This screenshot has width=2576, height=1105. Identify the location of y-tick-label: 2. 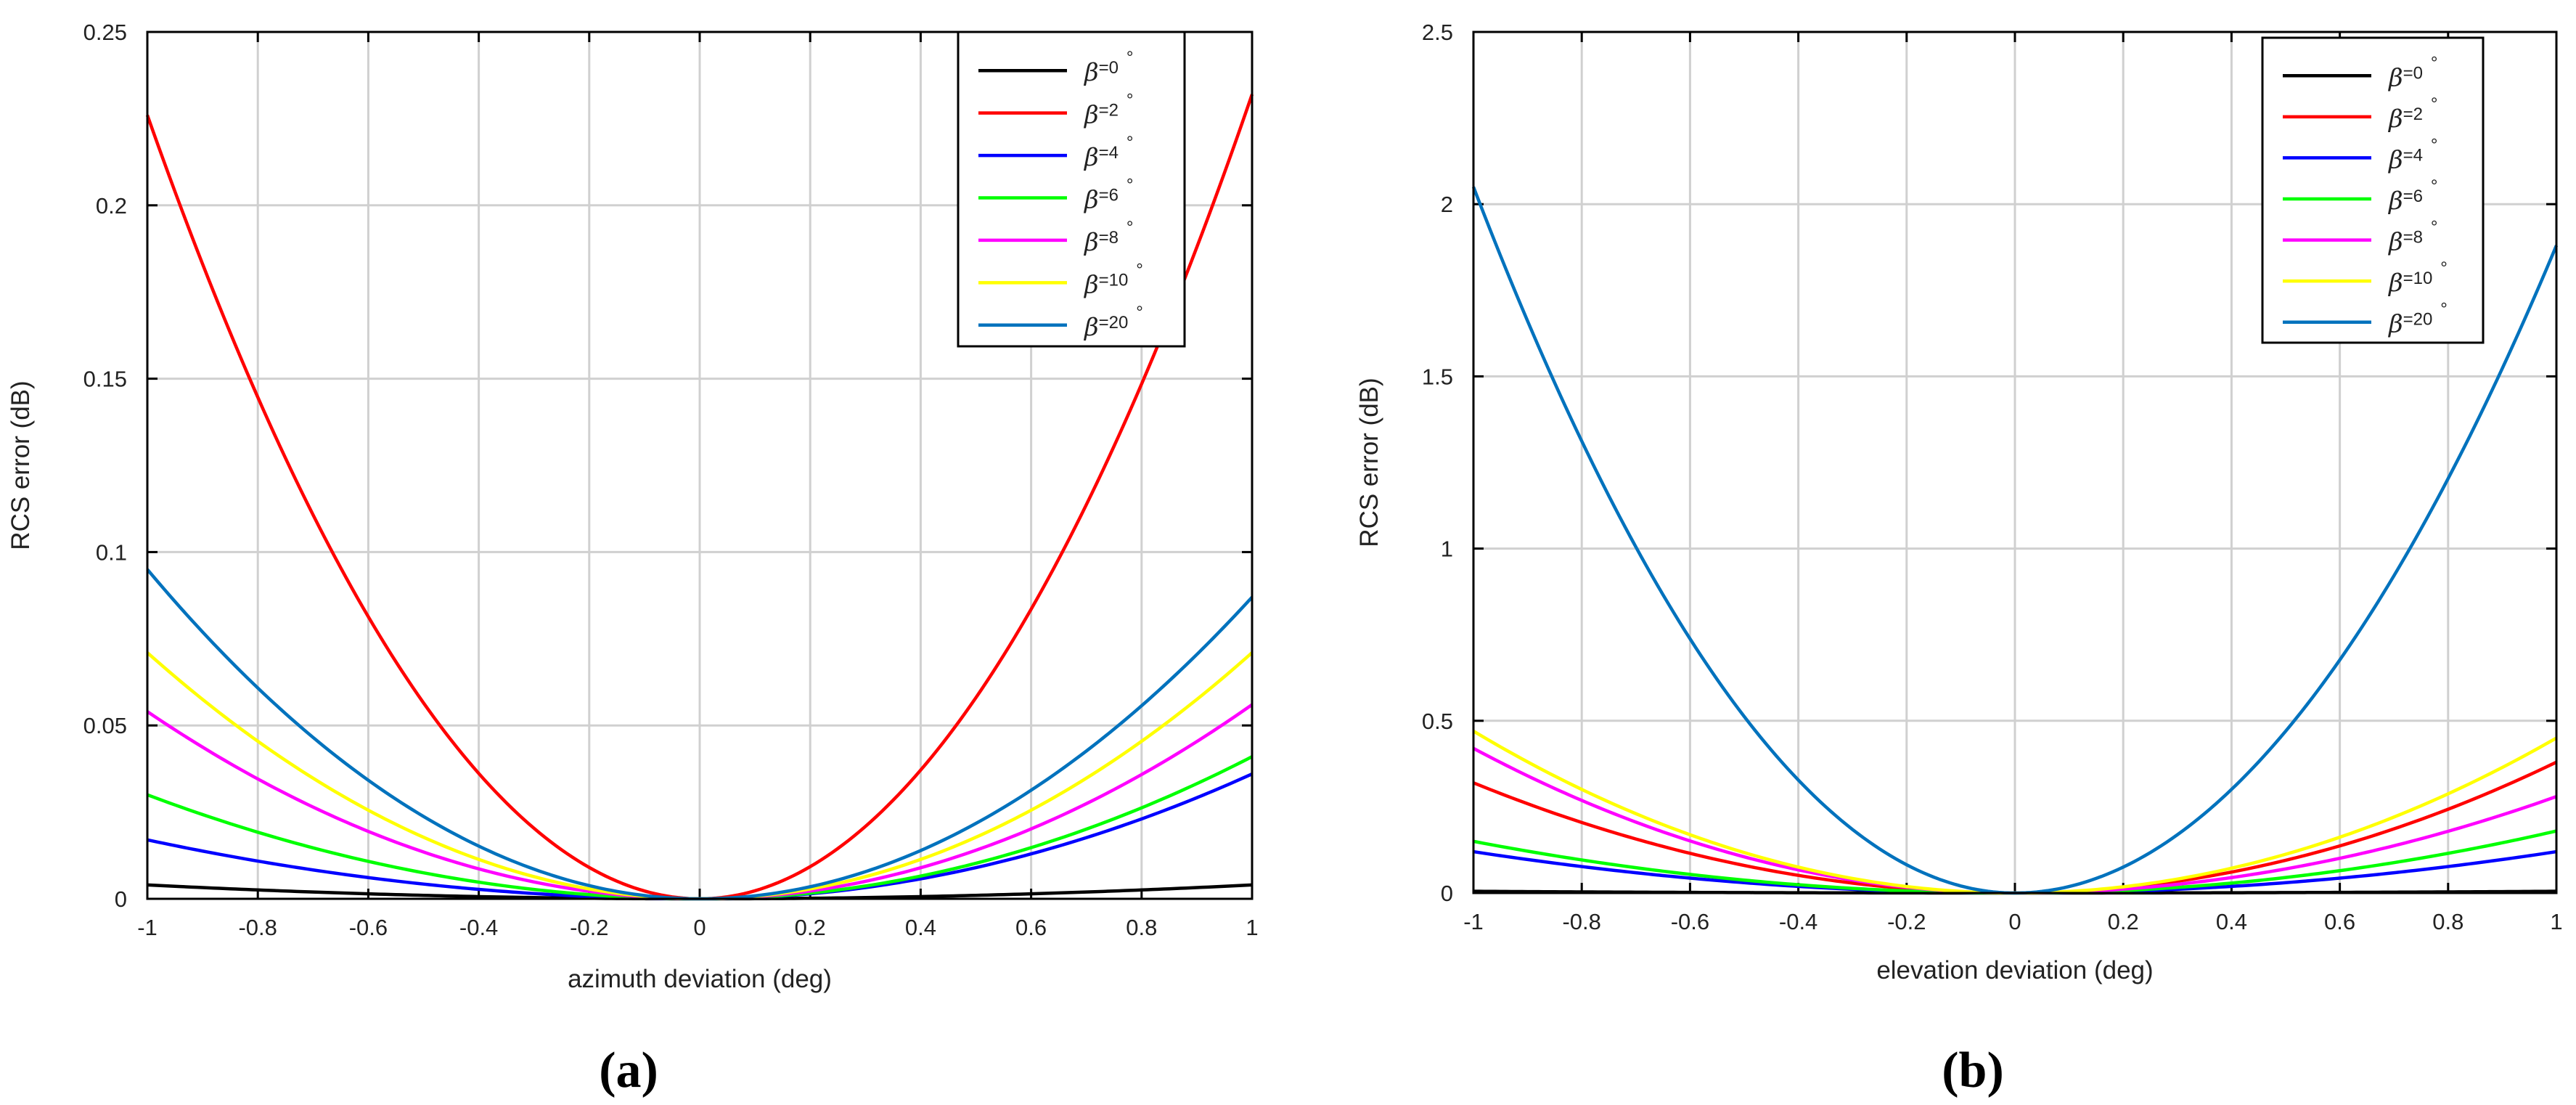
(1447, 204).